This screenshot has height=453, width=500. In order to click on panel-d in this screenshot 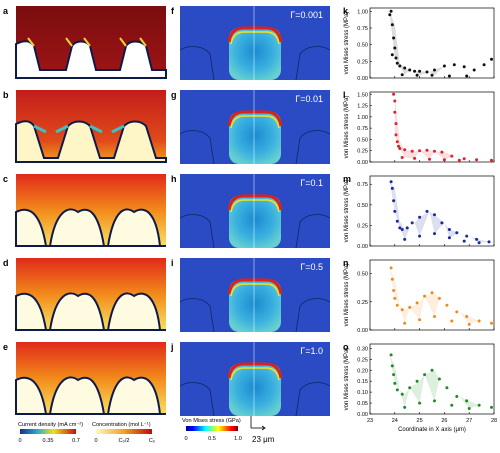, I will do `click(90, 294)`.